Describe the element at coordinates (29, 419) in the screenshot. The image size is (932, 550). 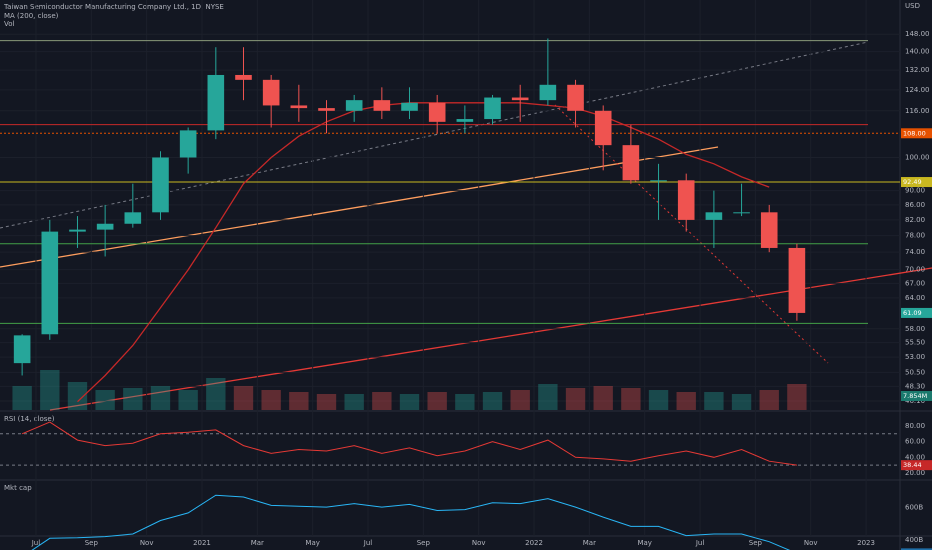
I see `pane-title: RSI (14, close)` at that location.